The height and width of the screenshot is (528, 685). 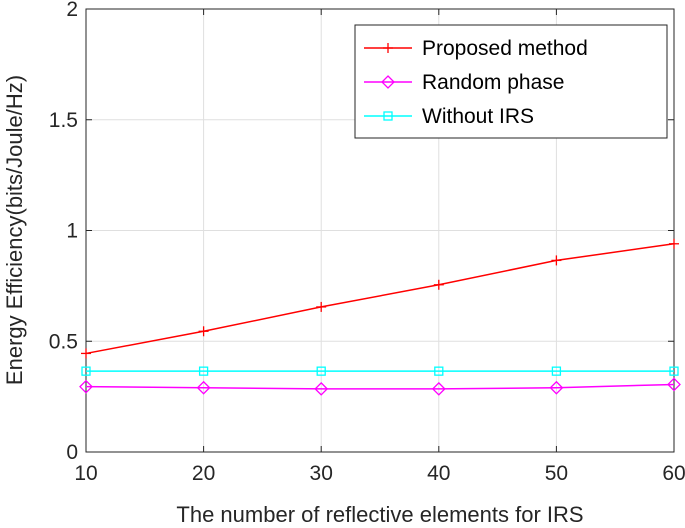 What do you see at coordinates (203, 473) in the screenshot?
I see `x-tick-label: 20` at bounding box center [203, 473].